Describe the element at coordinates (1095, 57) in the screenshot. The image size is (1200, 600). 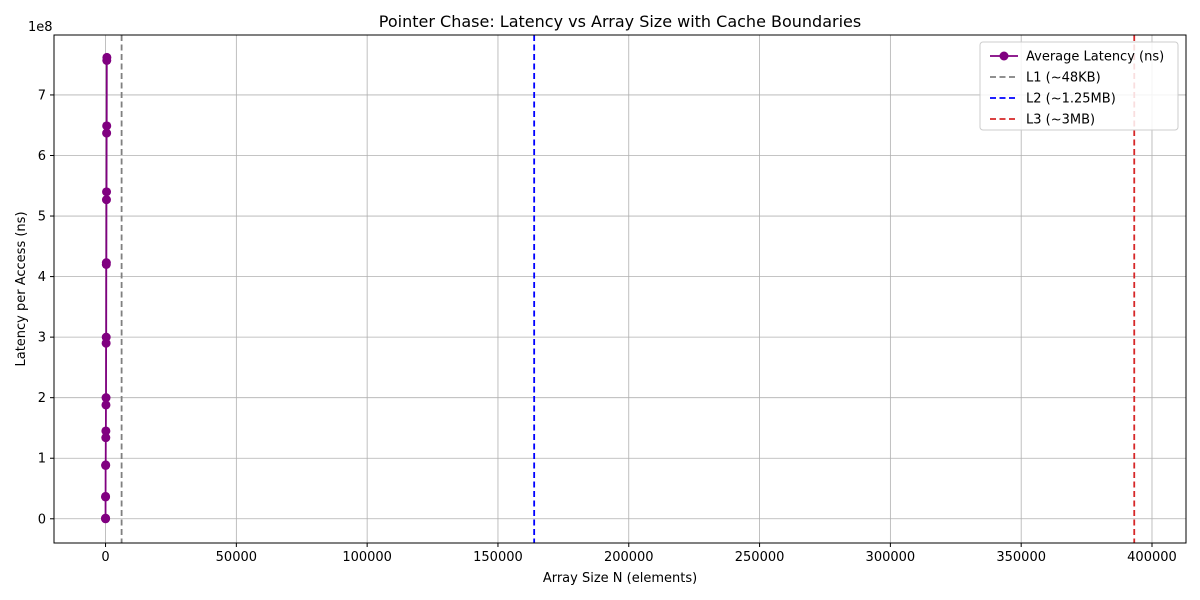
I see `legend-entry-label: Average Latency (ns)` at that location.